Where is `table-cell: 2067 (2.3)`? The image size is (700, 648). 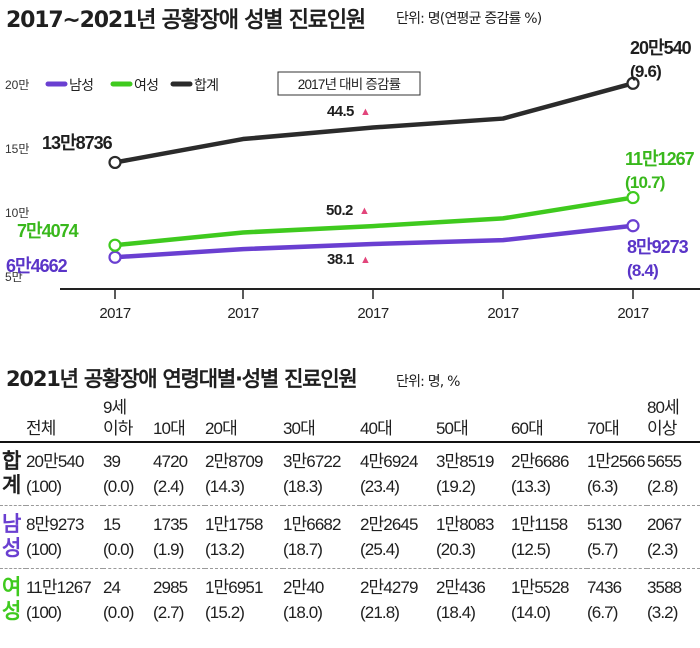
table-cell: 2067 (2.3) is located at coordinates (673, 536).